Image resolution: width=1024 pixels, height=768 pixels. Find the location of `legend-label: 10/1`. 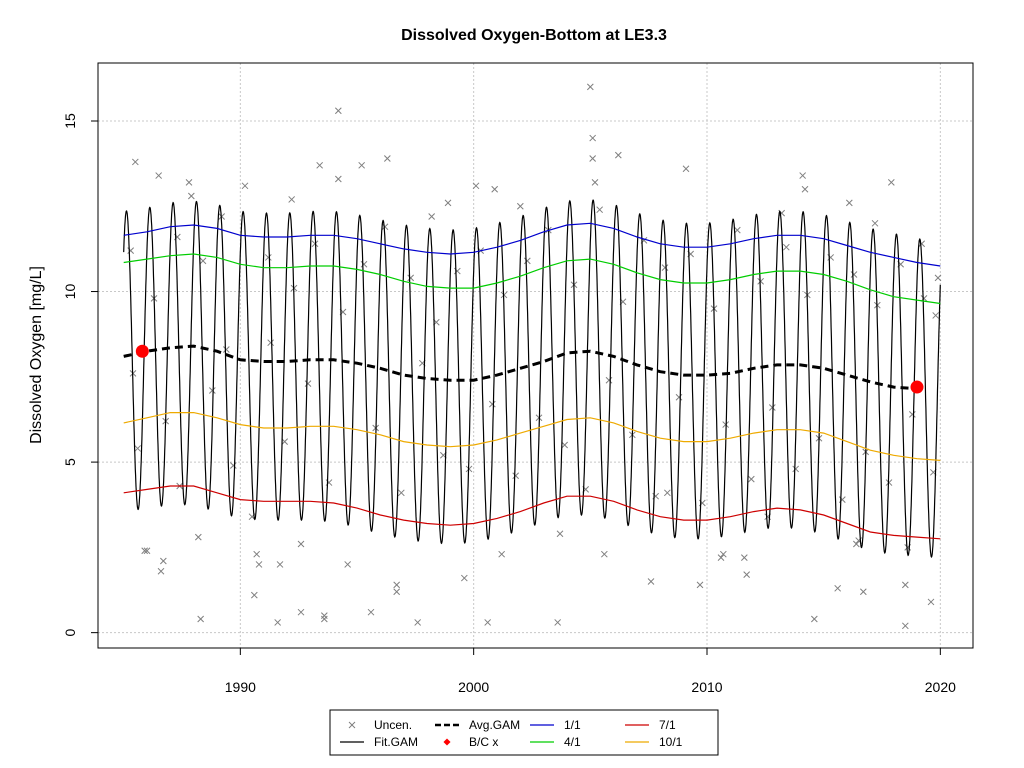

legend-label: 10/1 is located at coordinates (671, 742).